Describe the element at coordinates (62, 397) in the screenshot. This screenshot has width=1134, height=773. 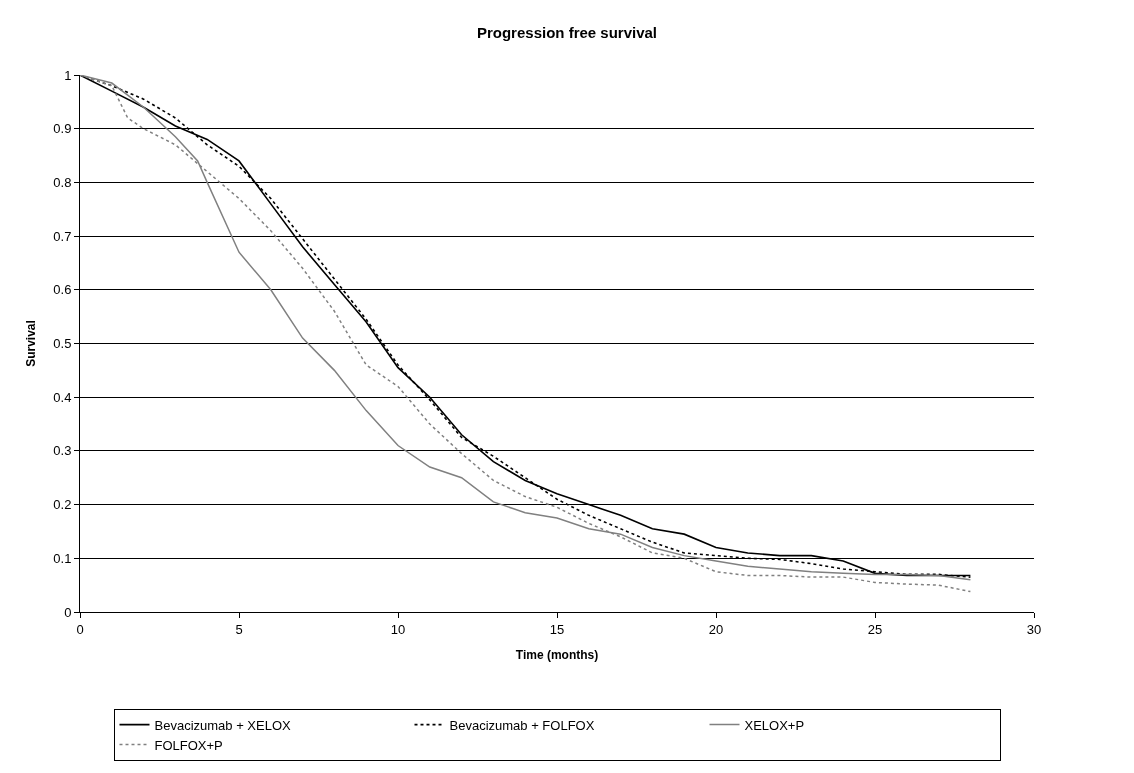
I see `y-tick-label: 0.4` at that location.